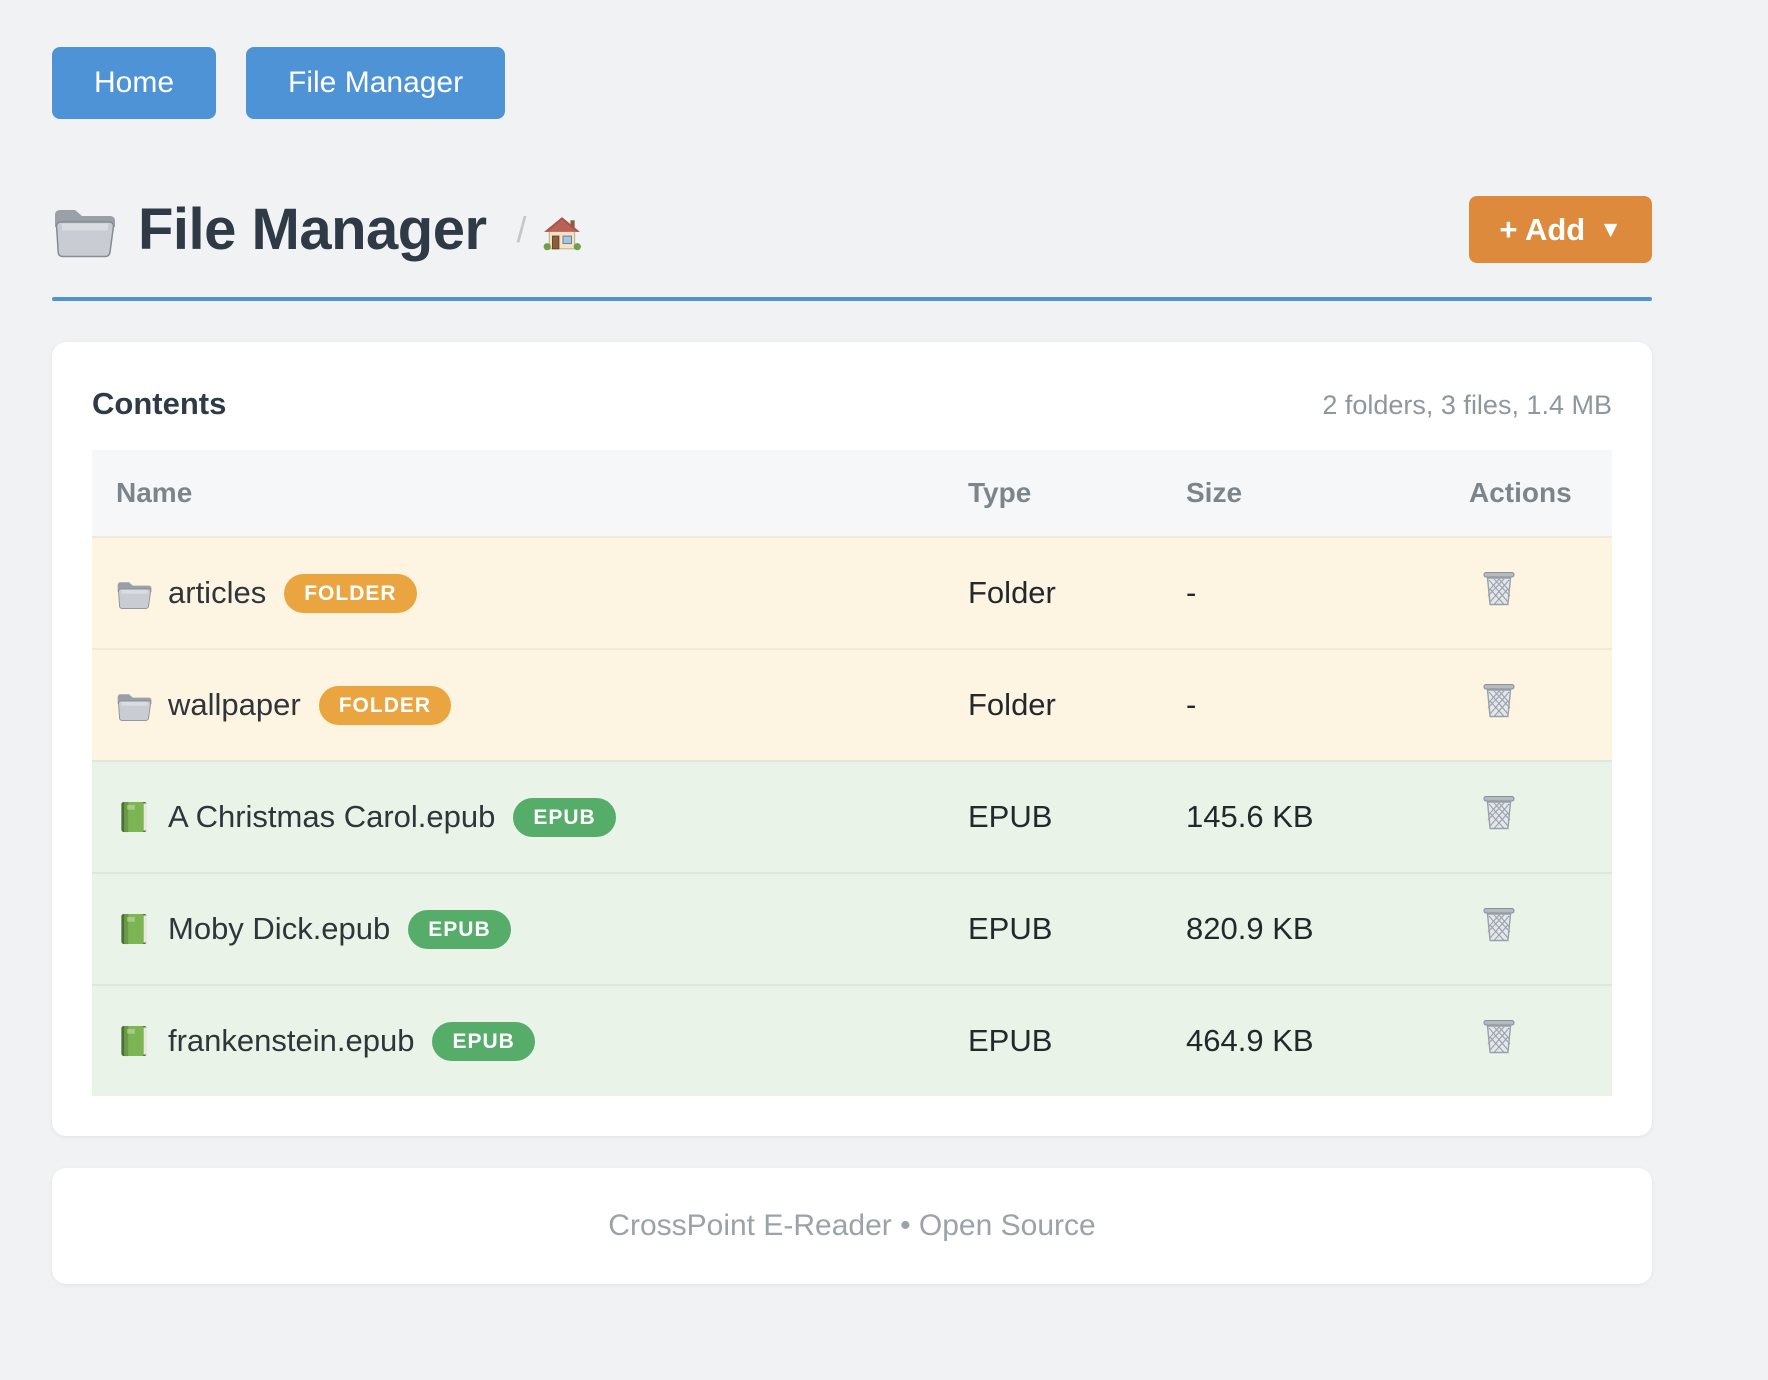 The width and height of the screenshot is (1768, 1380). I want to click on file-name: articles, so click(217, 592).